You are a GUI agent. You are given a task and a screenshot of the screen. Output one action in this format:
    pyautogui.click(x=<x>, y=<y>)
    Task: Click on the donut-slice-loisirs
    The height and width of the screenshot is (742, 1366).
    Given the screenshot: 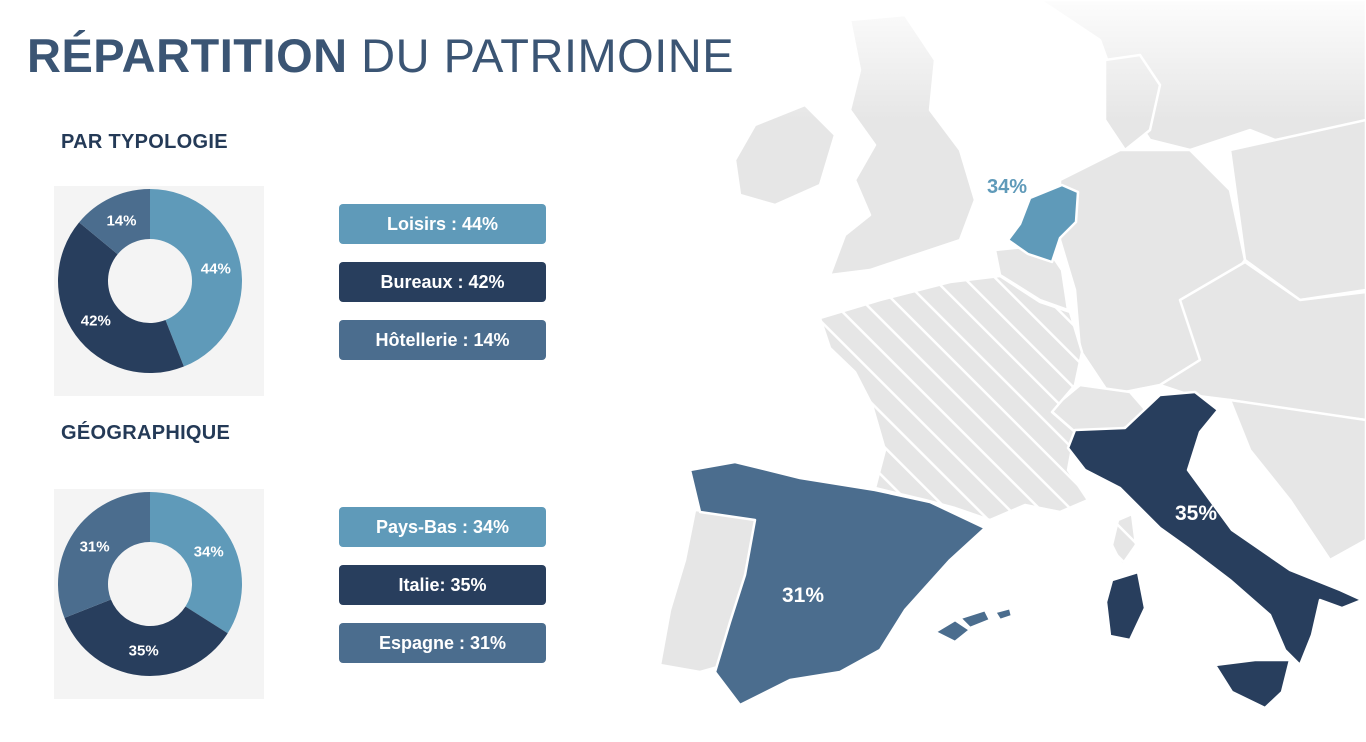 What is the action you would take?
    pyautogui.click(x=196, y=278)
    